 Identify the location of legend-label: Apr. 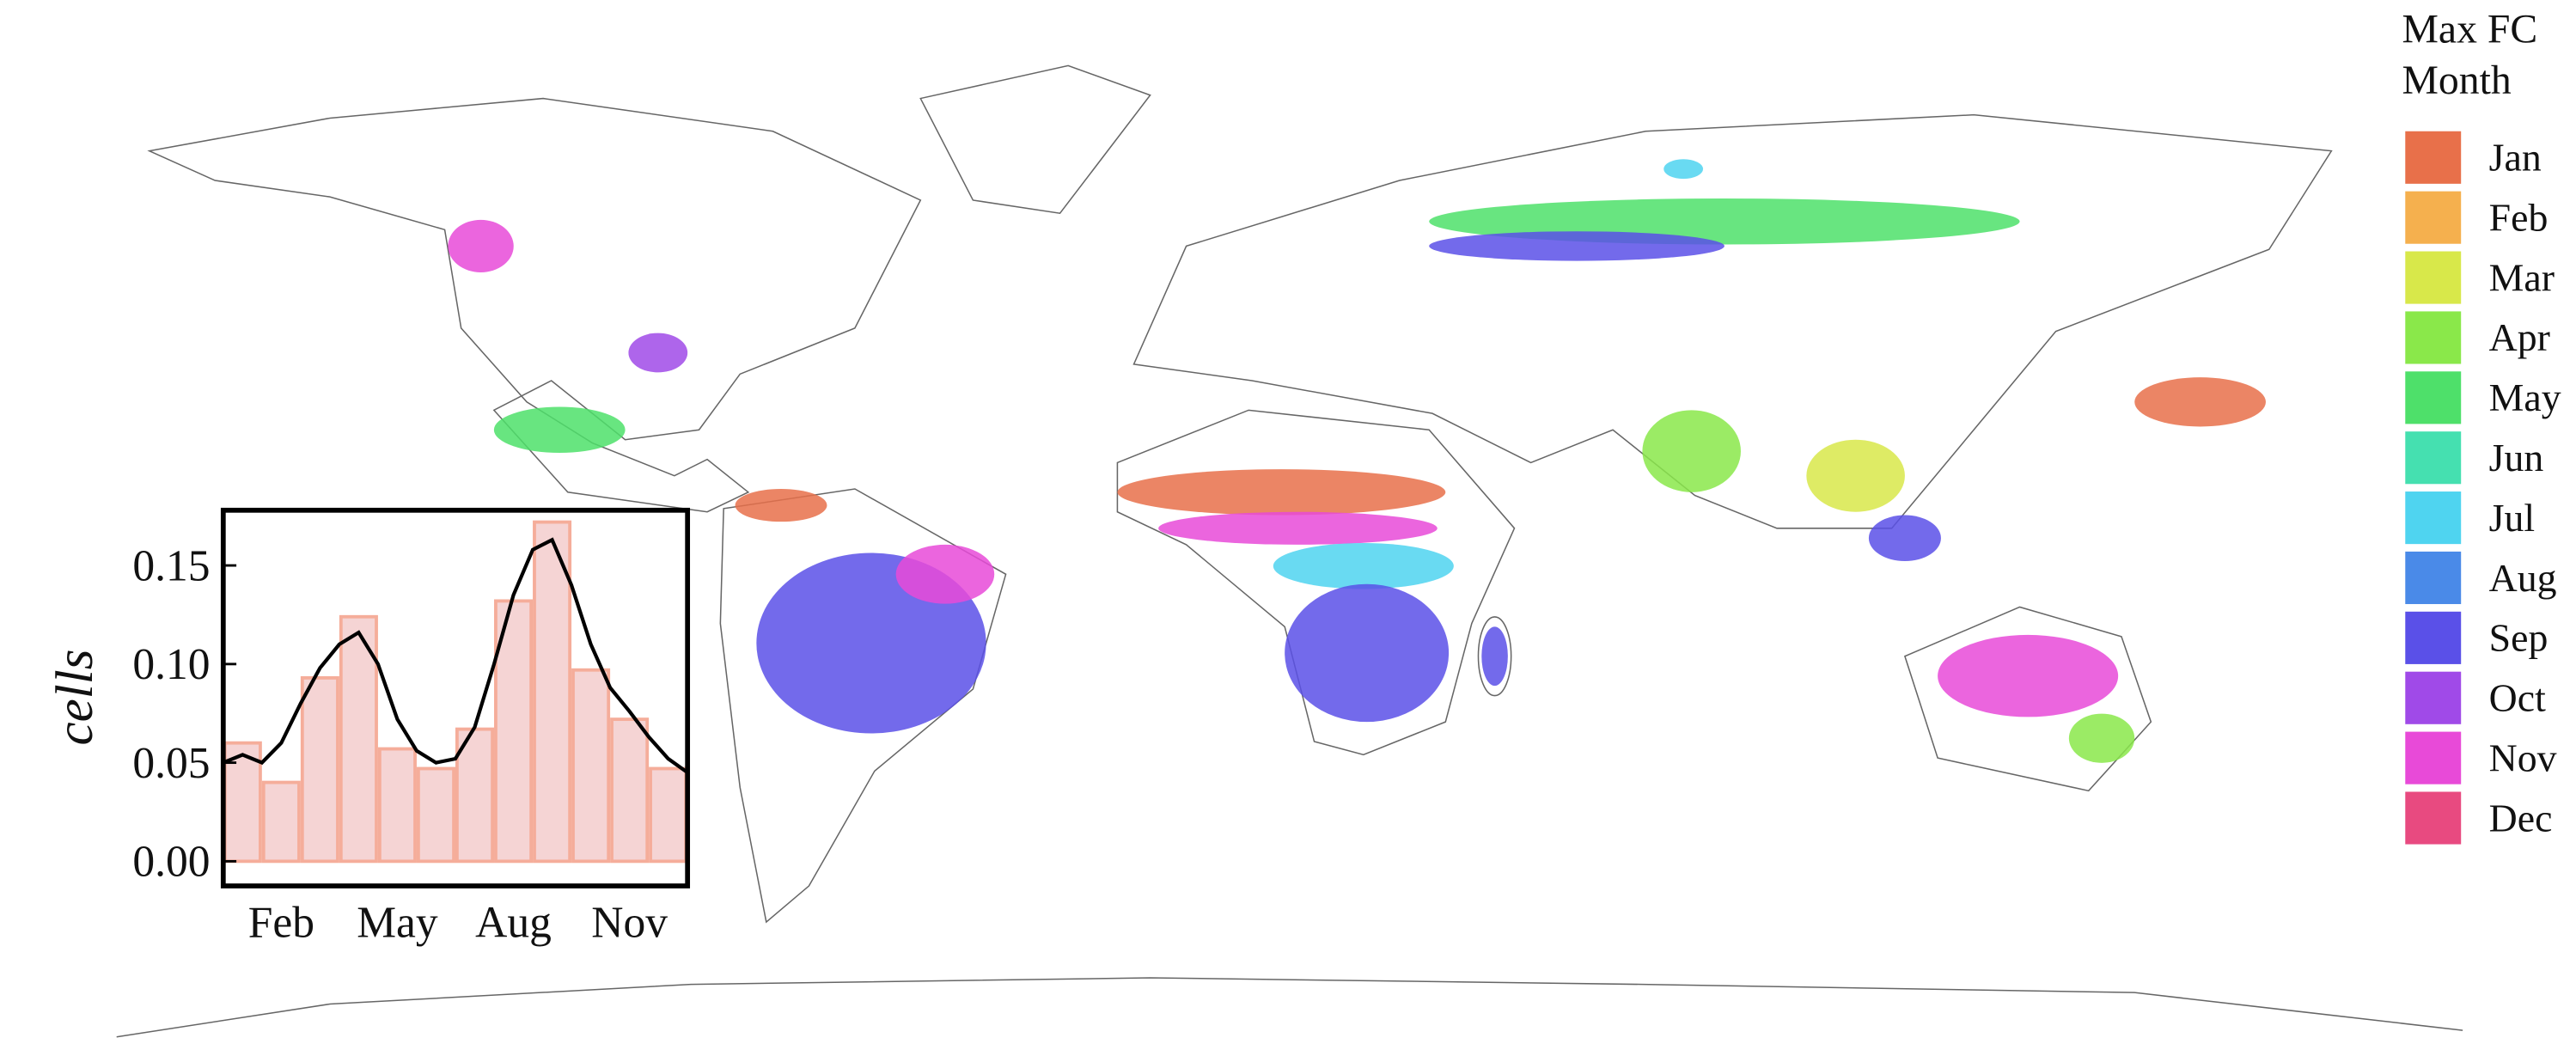
(2519, 337).